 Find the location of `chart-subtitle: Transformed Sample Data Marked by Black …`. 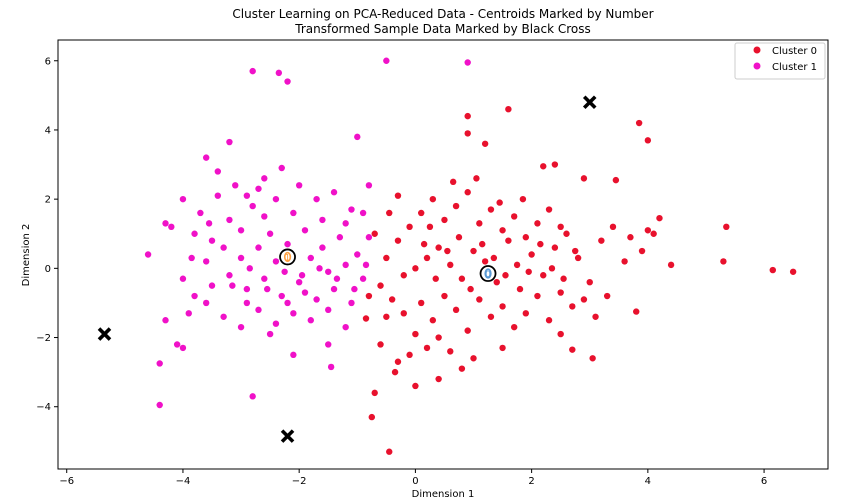

chart-subtitle: Transformed Sample Data Marked by Black … is located at coordinates (442, 29).